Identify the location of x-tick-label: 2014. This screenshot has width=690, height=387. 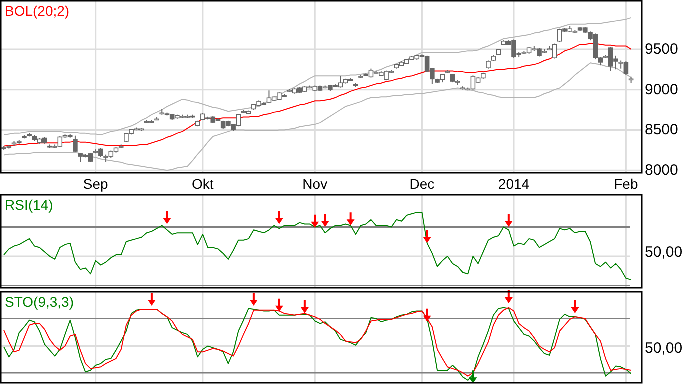
(514, 184).